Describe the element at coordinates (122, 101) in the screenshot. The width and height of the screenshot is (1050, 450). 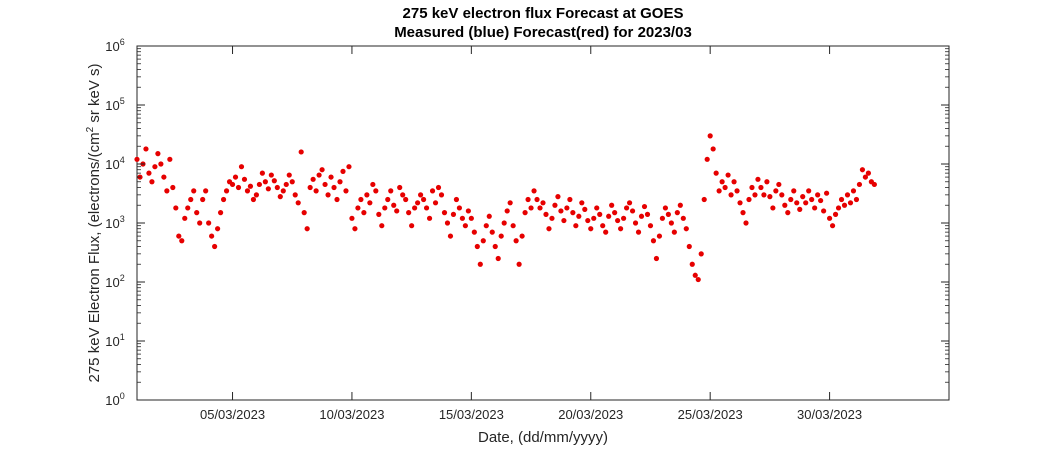
I see `y-tick-exponent: 5` at that location.